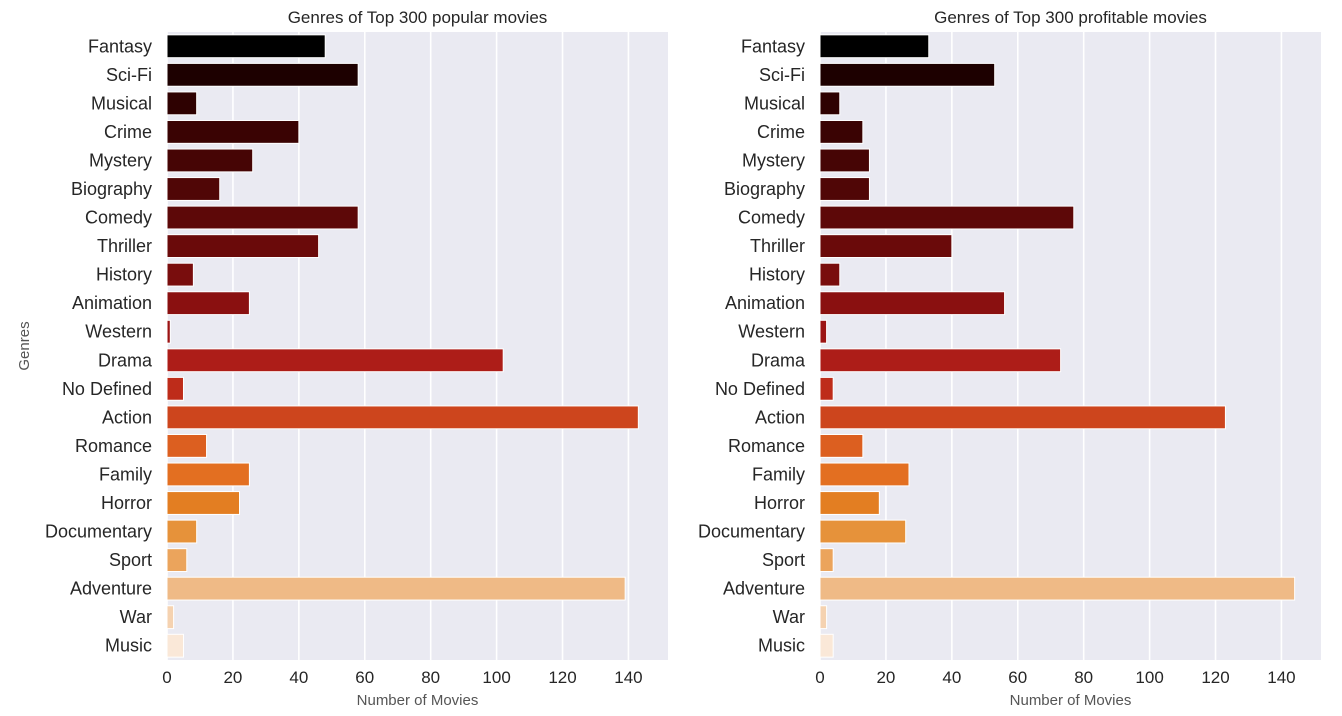 This screenshot has height=716, width=1342. Describe the element at coordinates (628, 677) in the screenshot. I see `x-tick-label: 140` at that location.